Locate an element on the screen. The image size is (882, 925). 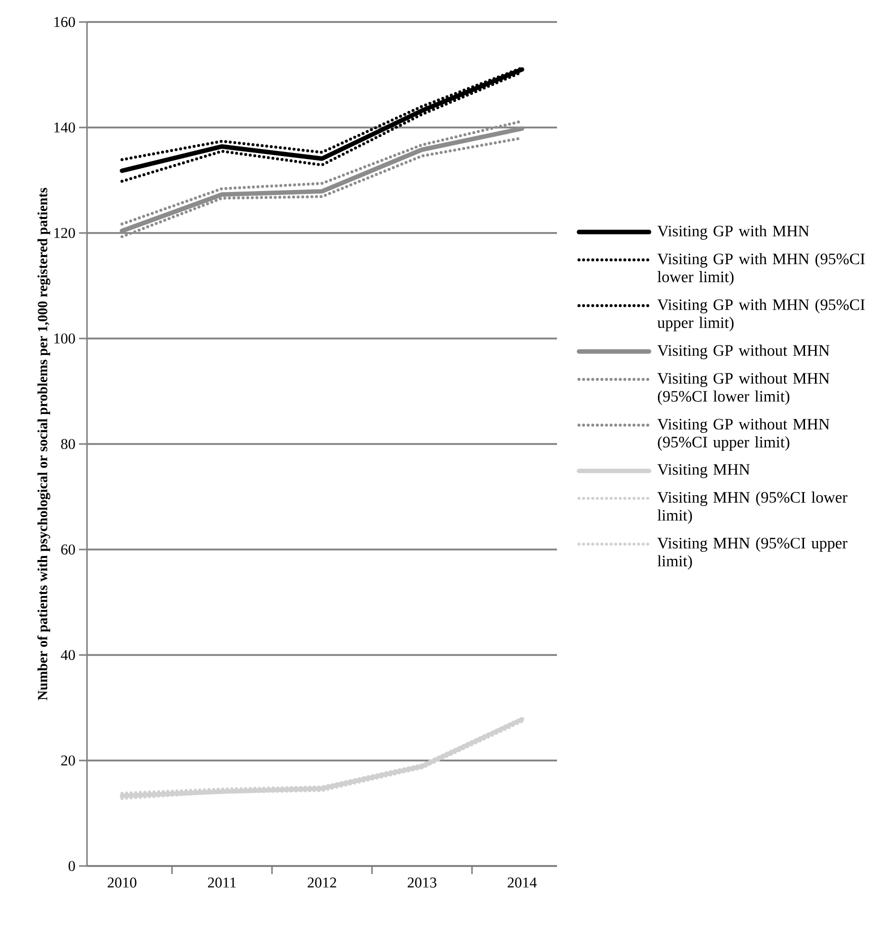
y-tick-label: 100 is located at coordinates (64, 338).